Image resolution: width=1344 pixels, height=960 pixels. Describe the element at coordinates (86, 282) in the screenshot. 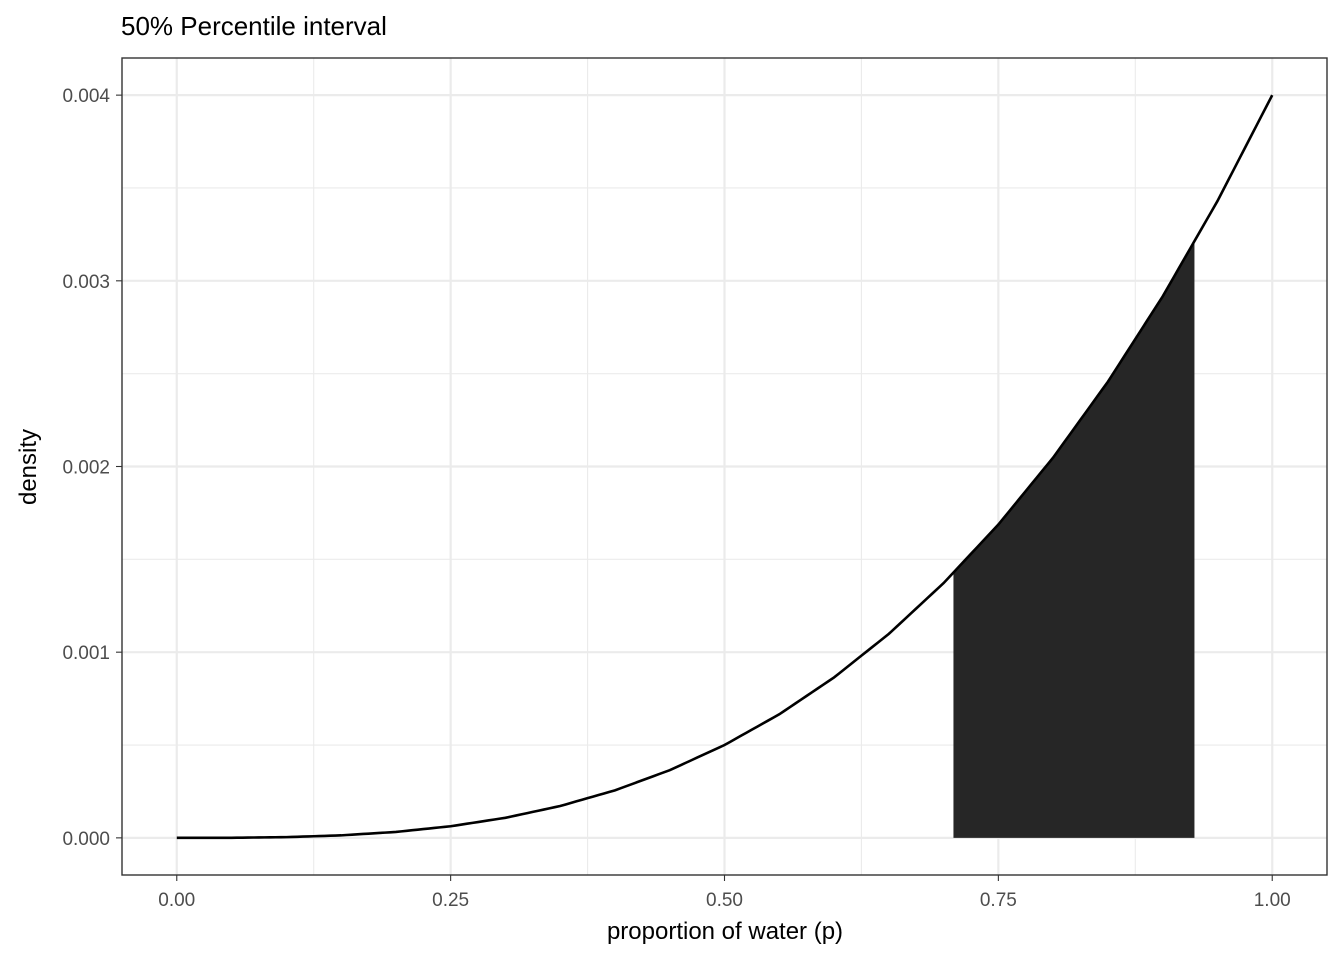

I see `y-tick-label: 0.003` at that location.